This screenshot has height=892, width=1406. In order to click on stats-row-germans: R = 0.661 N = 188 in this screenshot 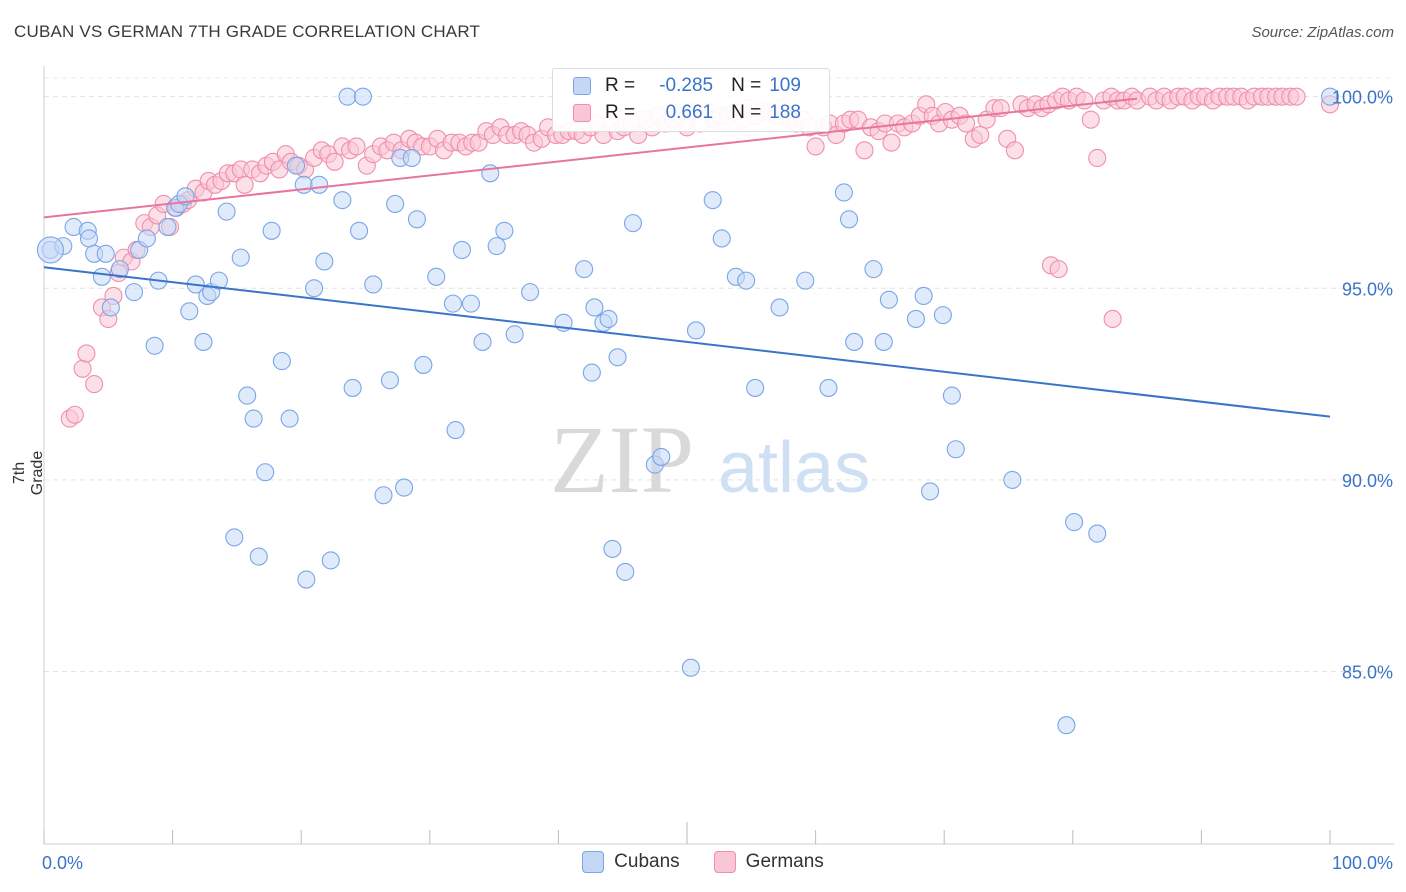, I will do `click(687, 113)`.